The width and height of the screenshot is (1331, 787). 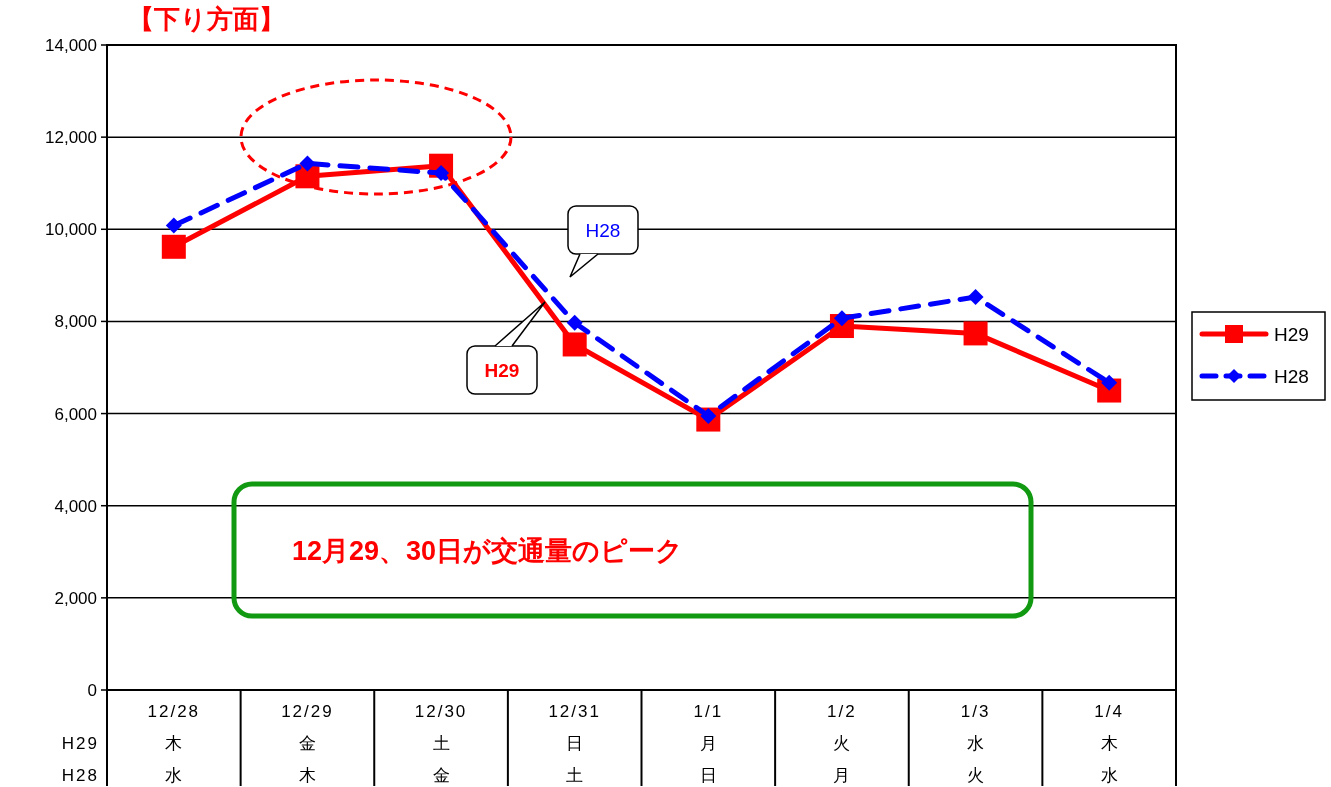 I want to click on x-tick-label: 1/3, so click(x=975, y=711).